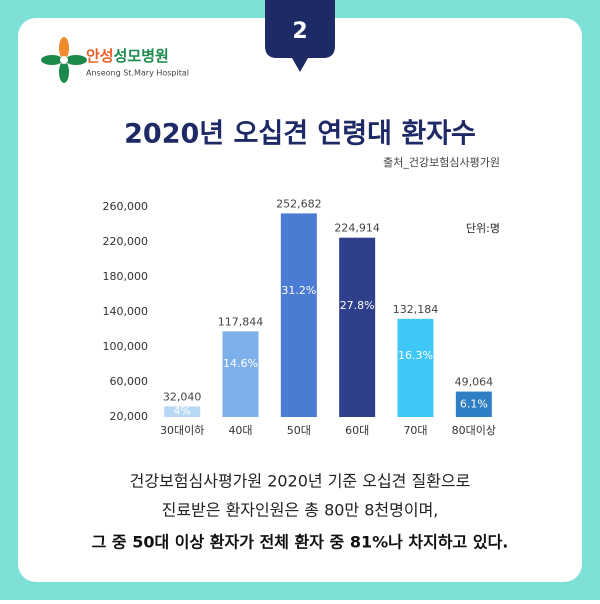  Describe the element at coordinates (299, 430) in the screenshot. I see `x-tick-label: 50대` at that location.